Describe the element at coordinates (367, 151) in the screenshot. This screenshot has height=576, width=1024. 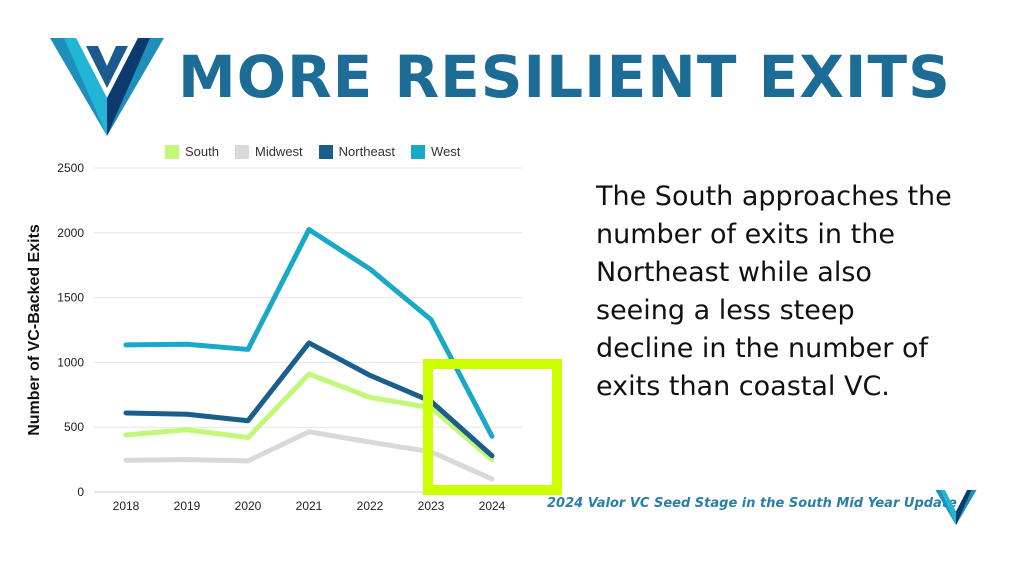
I see `legend-label: Northeast` at that location.